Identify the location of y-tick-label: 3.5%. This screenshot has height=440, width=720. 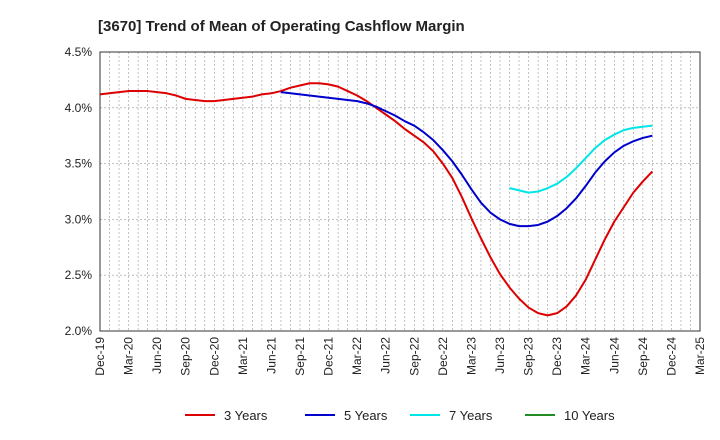
(79, 164).